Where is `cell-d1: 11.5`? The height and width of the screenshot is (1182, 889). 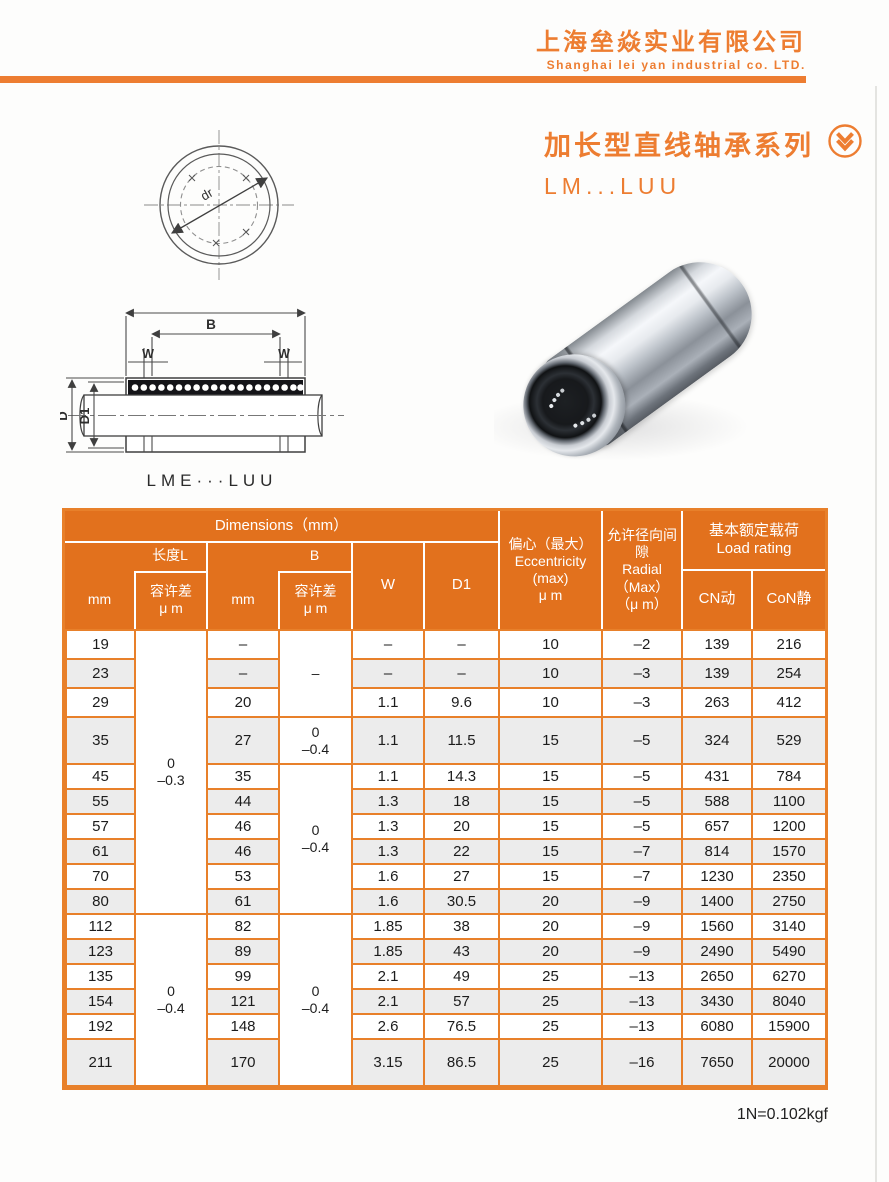 cell-d1: 11.5 is located at coordinates (461, 740).